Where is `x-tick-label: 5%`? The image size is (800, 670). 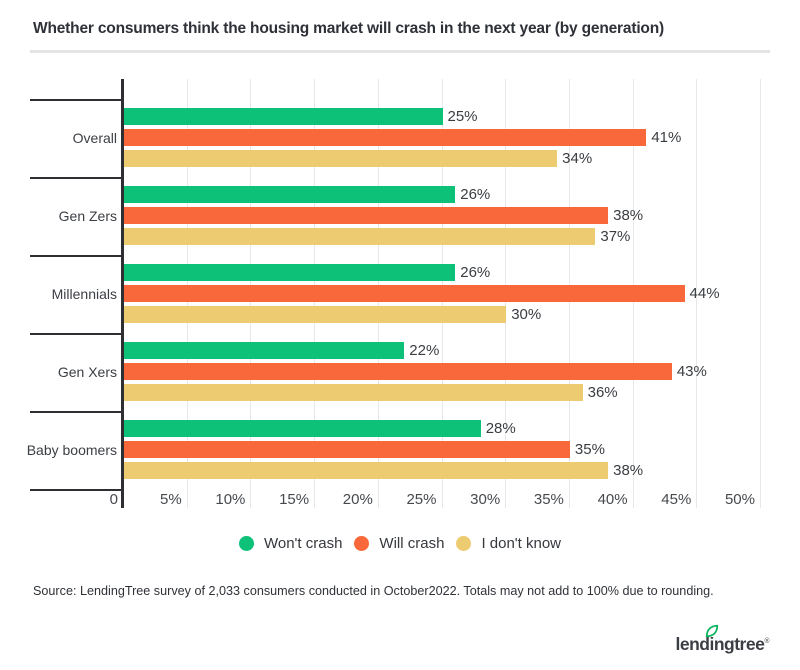 x-tick-label: 5% is located at coordinates (171, 499).